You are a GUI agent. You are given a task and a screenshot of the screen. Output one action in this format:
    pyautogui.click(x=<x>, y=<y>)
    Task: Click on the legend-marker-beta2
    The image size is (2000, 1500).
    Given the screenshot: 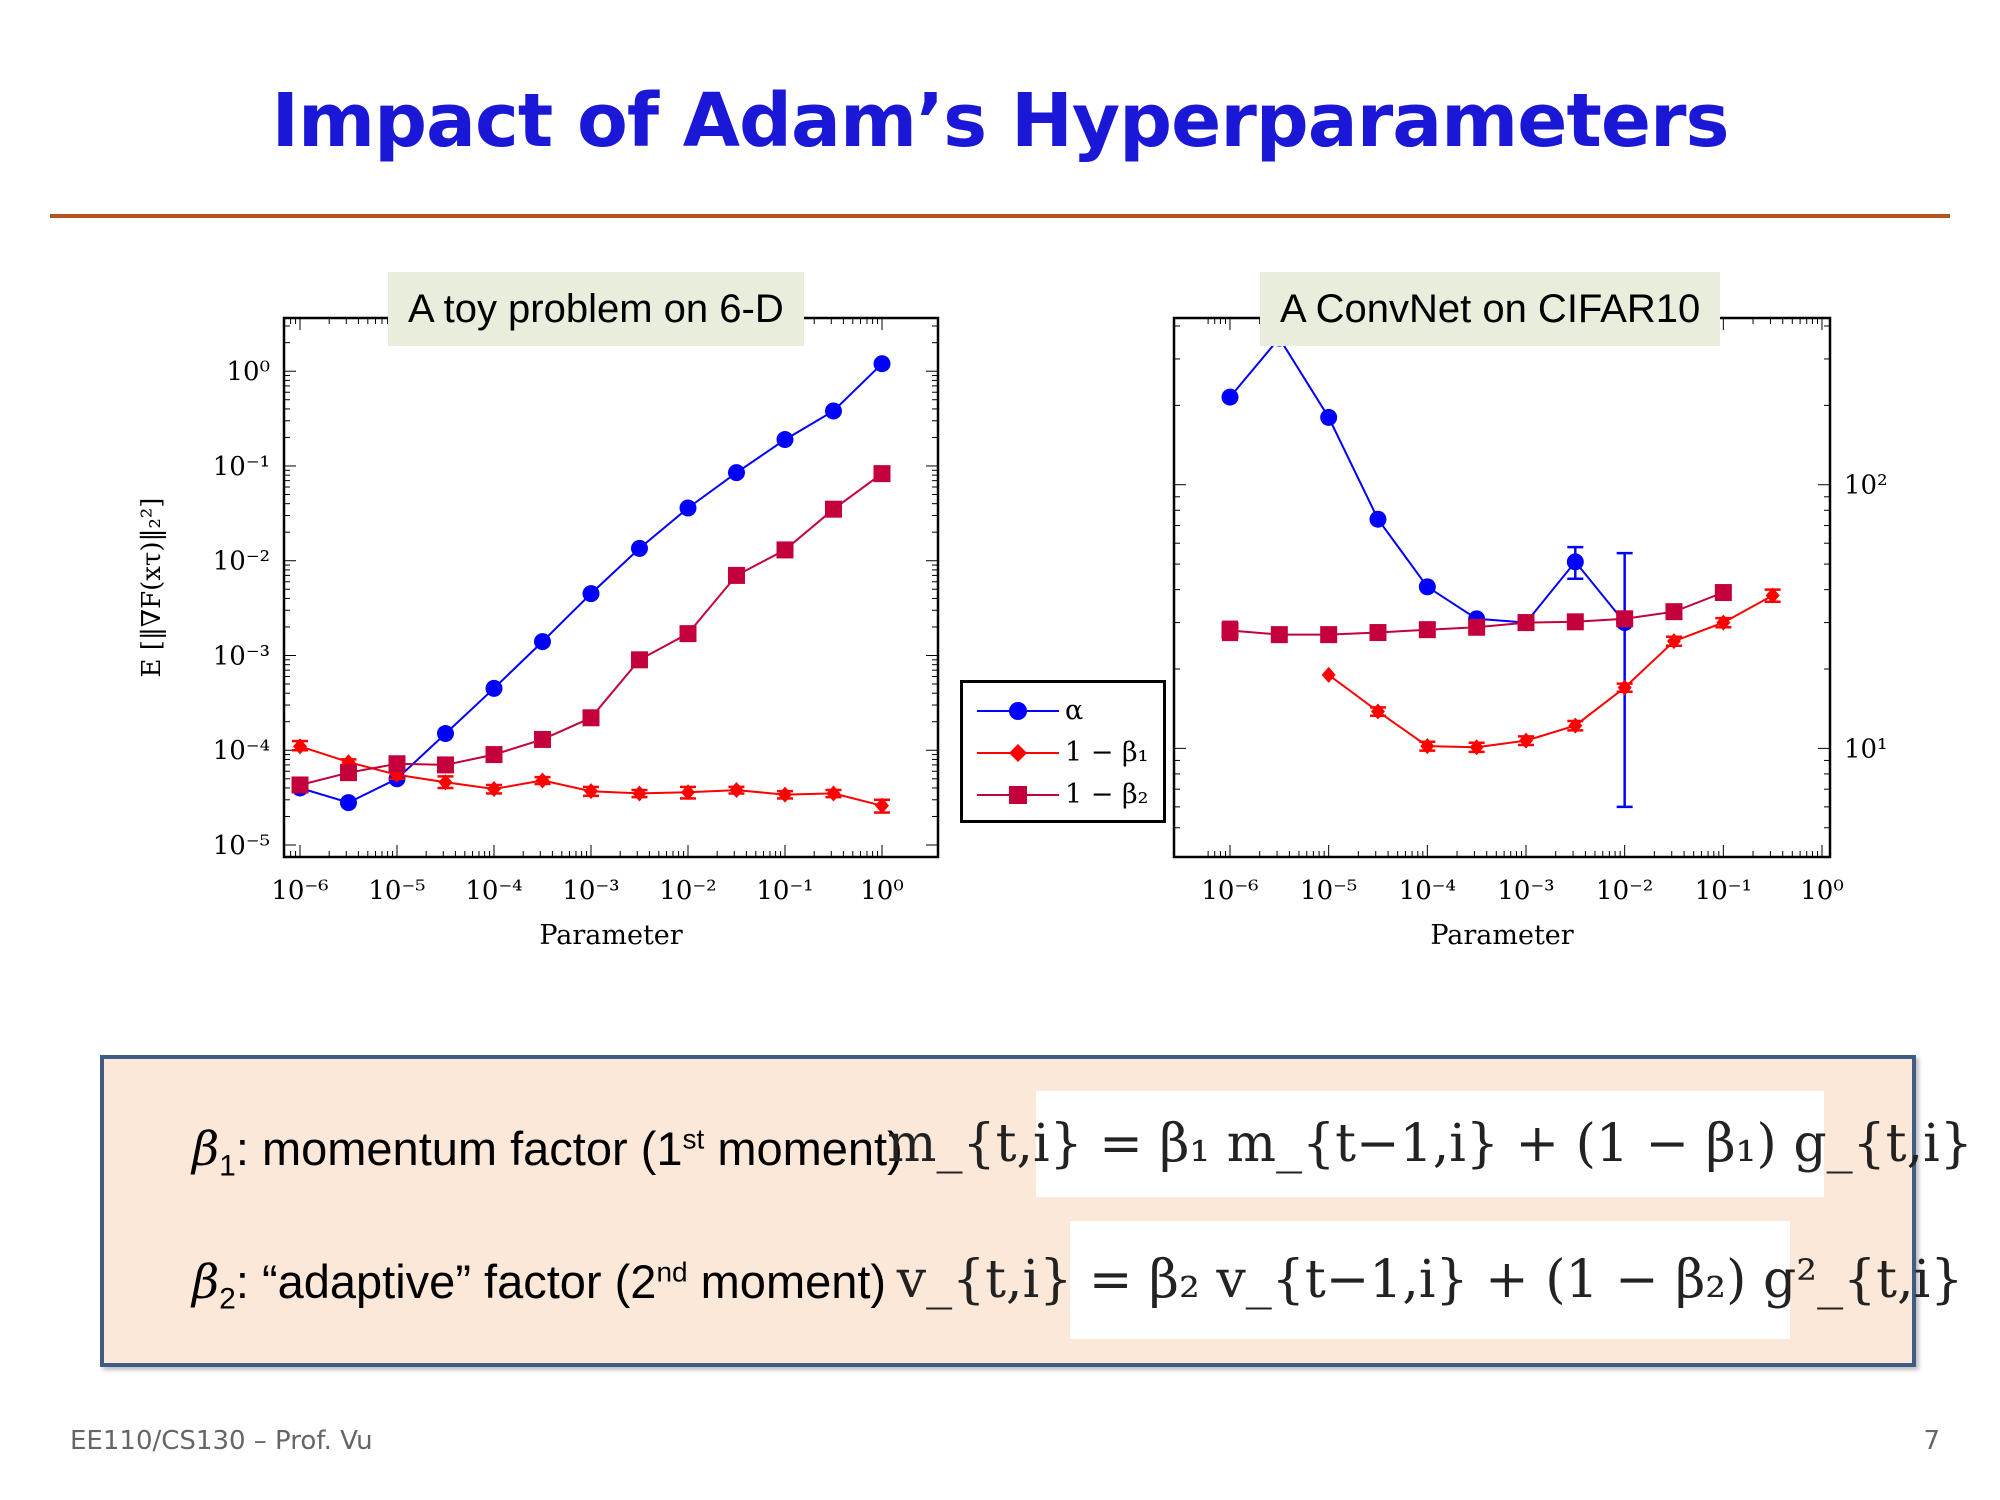 What is the action you would take?
    pyautogui.click(x=1018, y=795)
    